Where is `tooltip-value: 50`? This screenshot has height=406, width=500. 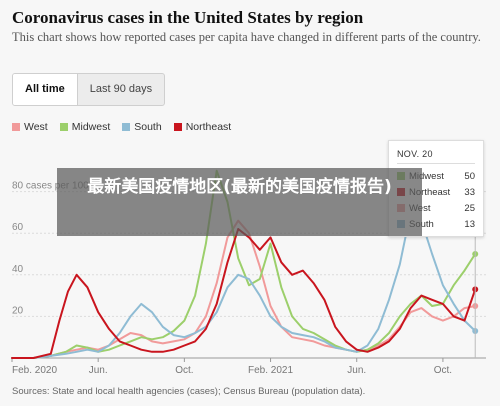 tooltip-value: 50 is located at coordinates (469, 176).